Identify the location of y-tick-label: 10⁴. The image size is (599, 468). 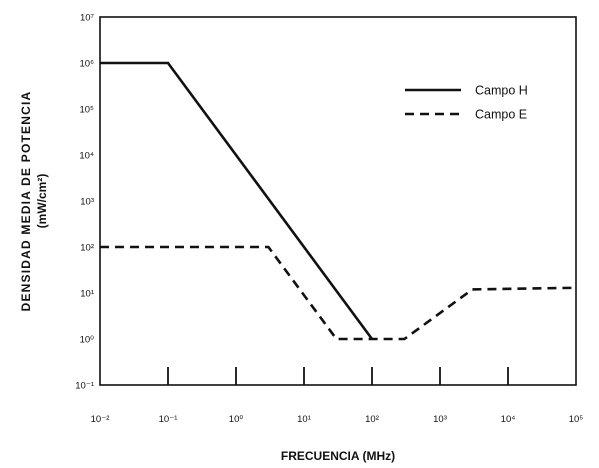
(86, 156).